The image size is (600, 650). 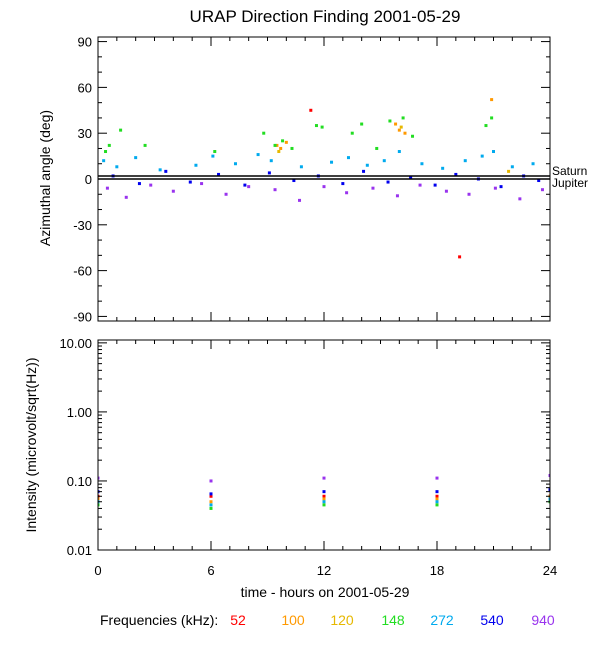 What do you see at coordinates (88, 179) in the screenshot?
I see `azimuth-y-tick-label: 0` at bounding box center [88, 179].